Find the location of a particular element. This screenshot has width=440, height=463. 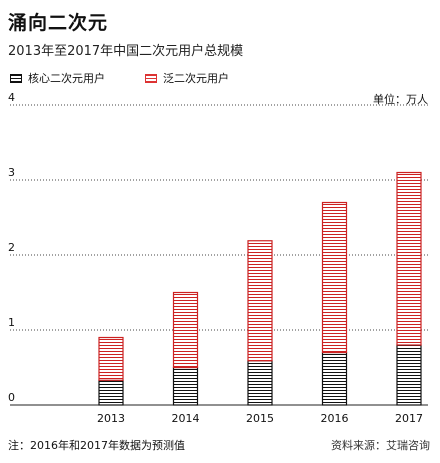

y-tick-label: 3 is located at coordinates (11, 172).